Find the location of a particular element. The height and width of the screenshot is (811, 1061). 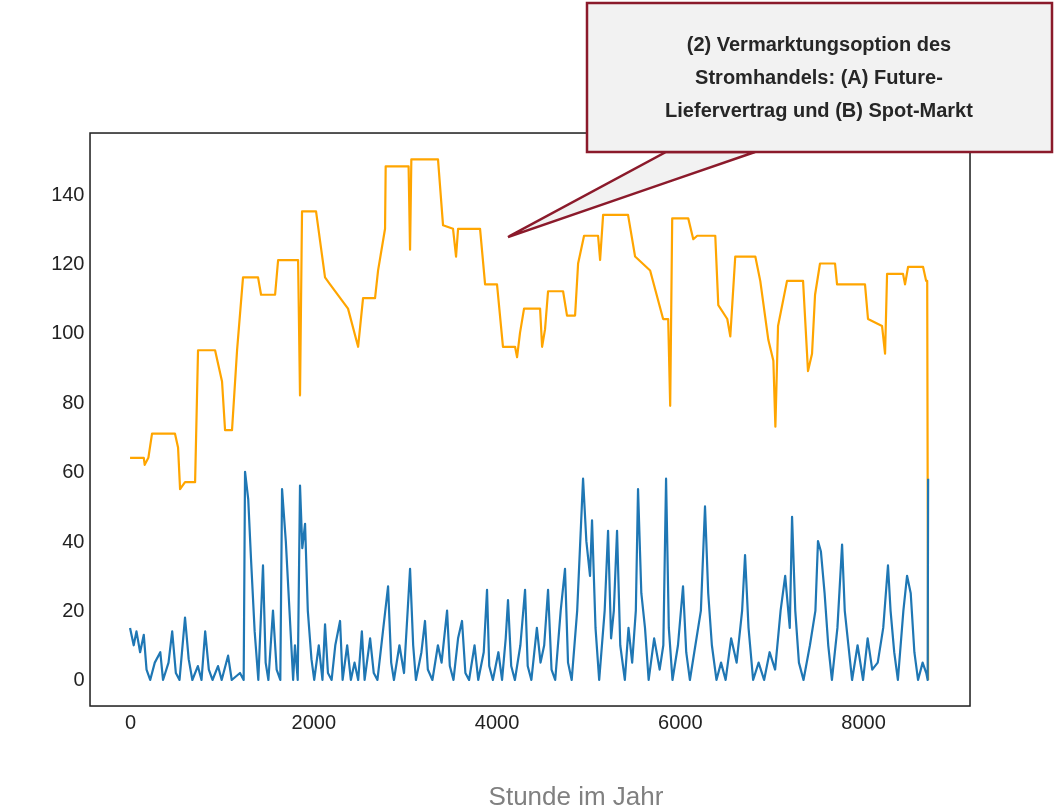

x-tick-label: 6000 is located at coordinates (680, 721).